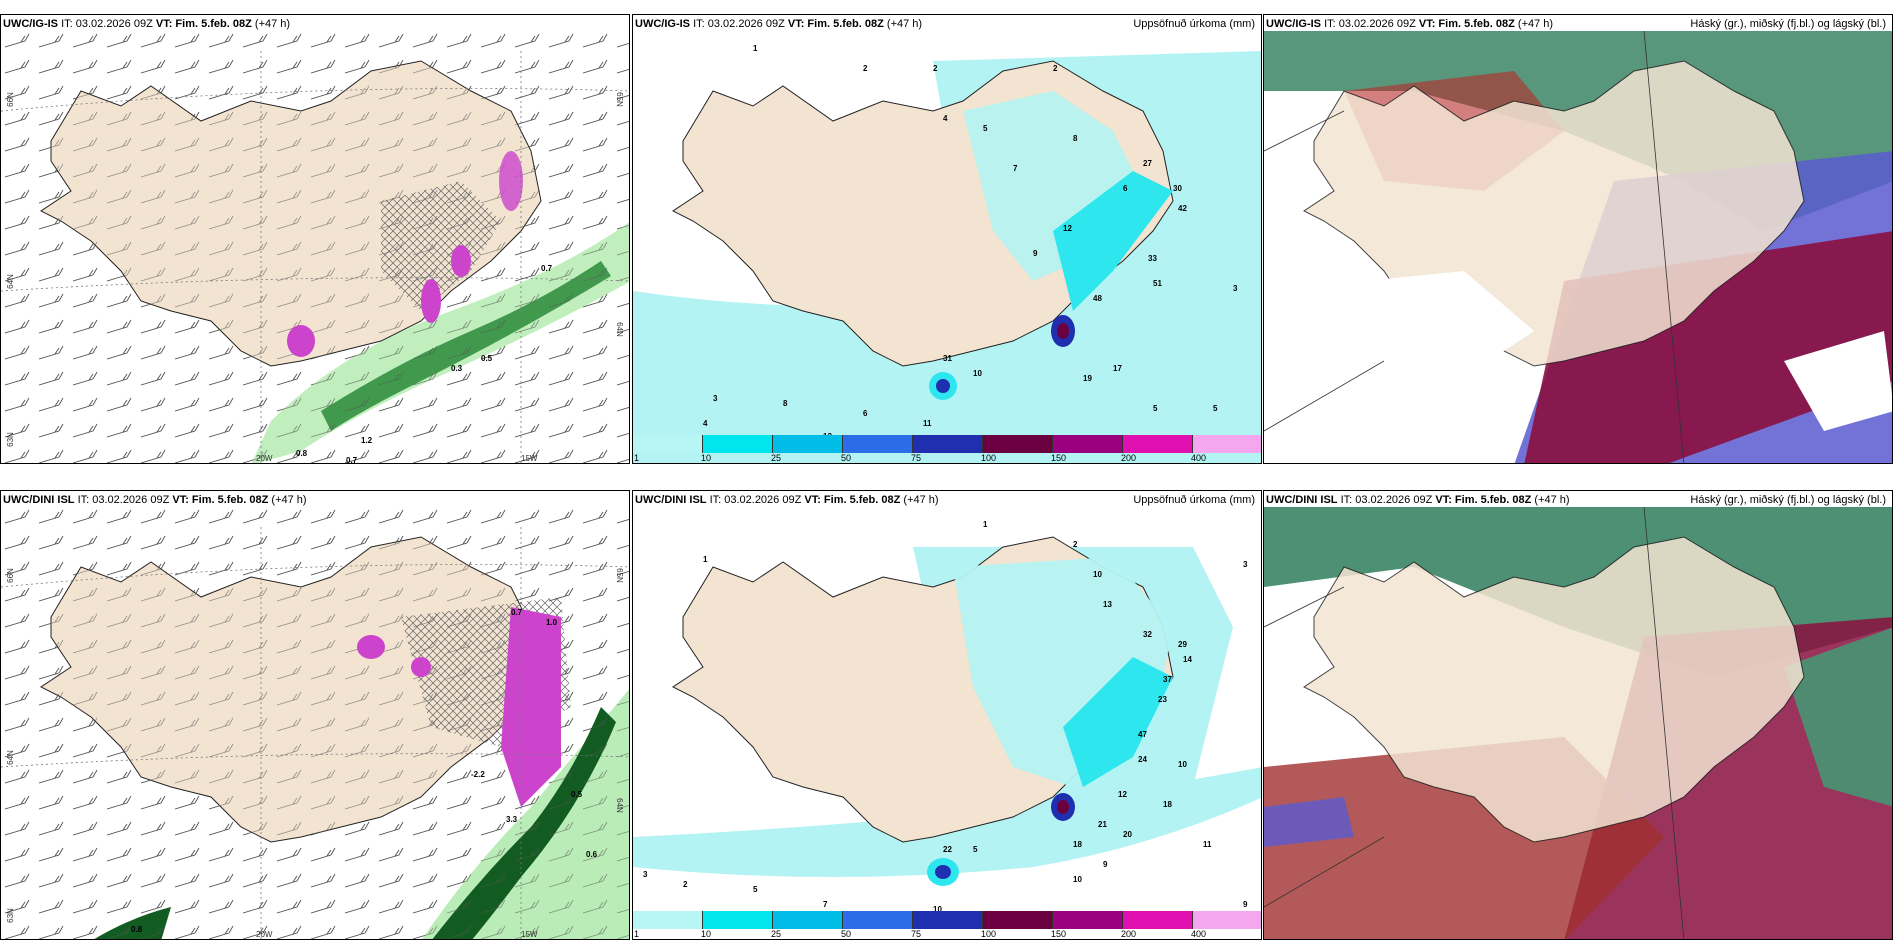 This screenshot has width=1900, height=950. What do you see at coordinates (846, 458) in the screenshot?
I see `colorbar-tick: 50` at bounding box center [846, 458].